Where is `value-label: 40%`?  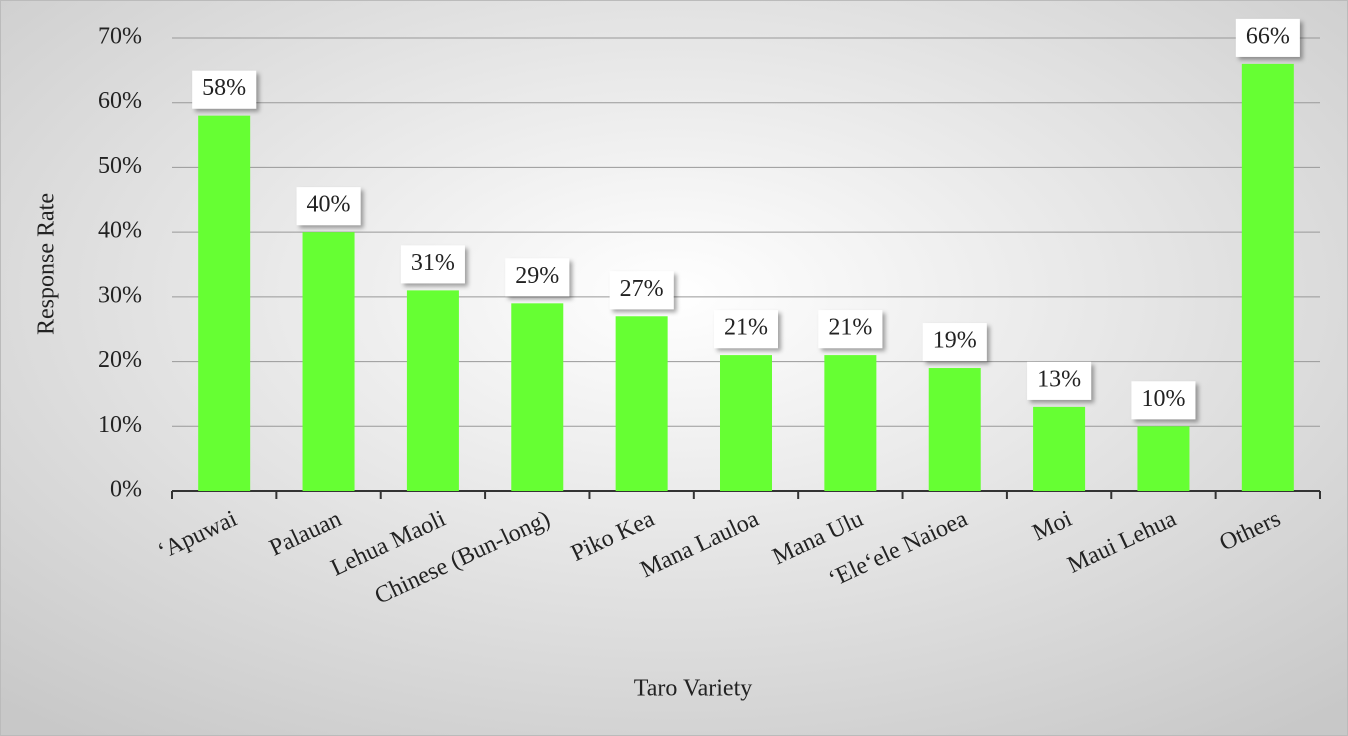 value-label: 40% is located at coordinates (329, 205).